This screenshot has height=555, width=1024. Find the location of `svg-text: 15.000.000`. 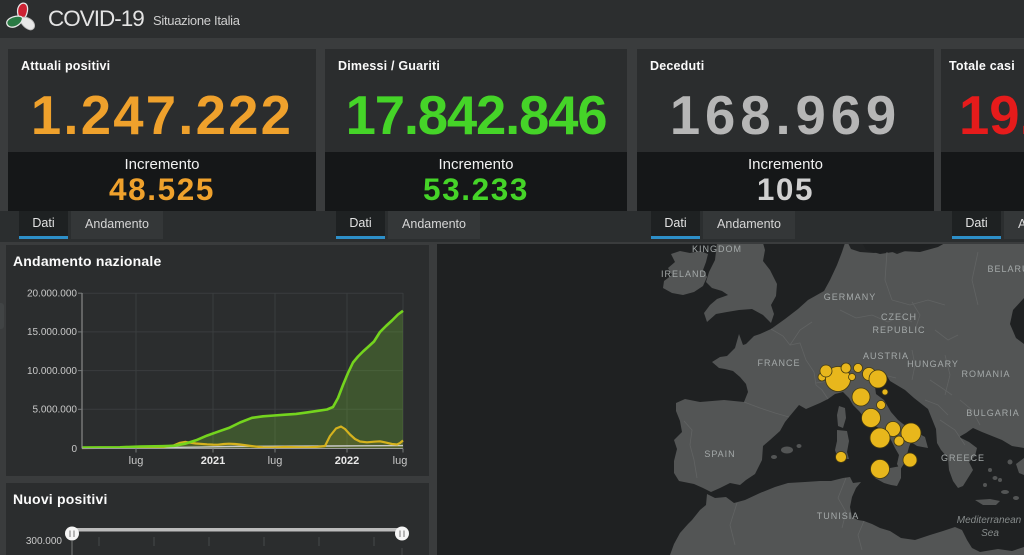

svg-text: 15.000.000 is located at coordinates (52, 332).